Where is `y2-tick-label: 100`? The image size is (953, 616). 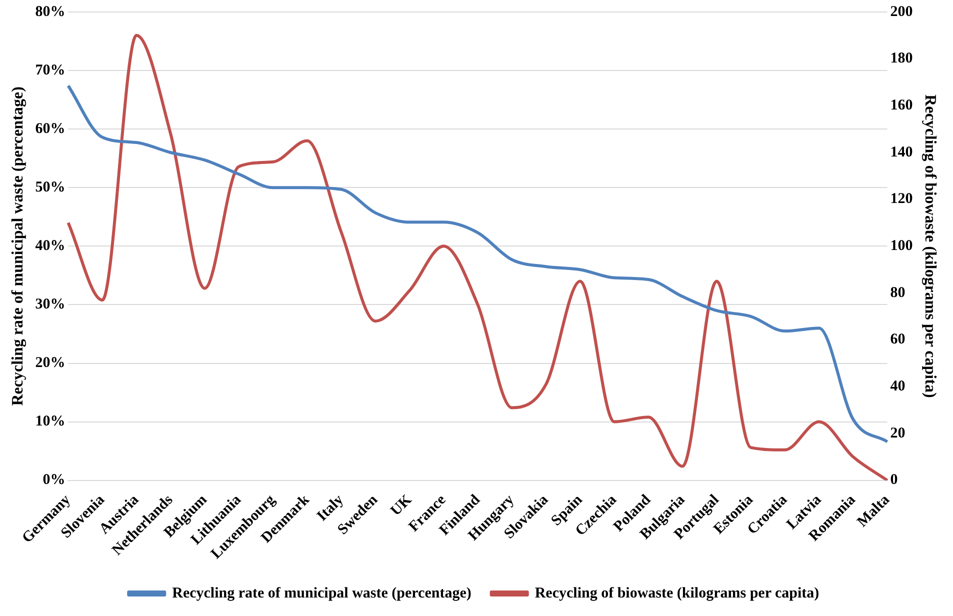
y2-tick-label: 100 is located at coordinates (901, 246).